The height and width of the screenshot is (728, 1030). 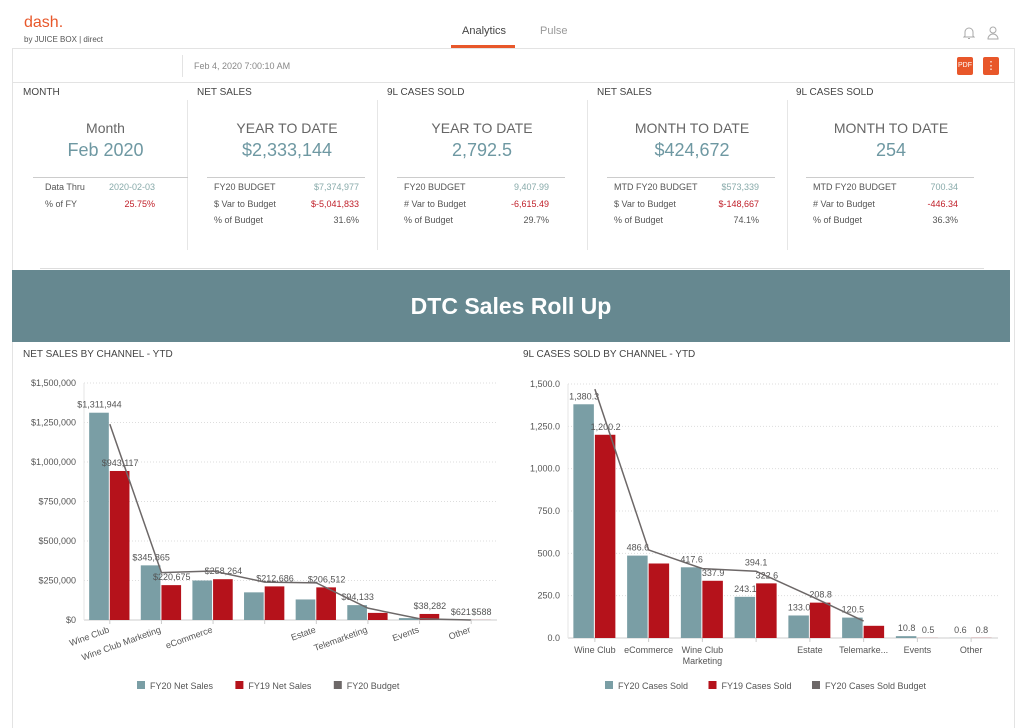 I want to click on kpi-detail-value: 2020-02-03, so click(x=131, y=187).